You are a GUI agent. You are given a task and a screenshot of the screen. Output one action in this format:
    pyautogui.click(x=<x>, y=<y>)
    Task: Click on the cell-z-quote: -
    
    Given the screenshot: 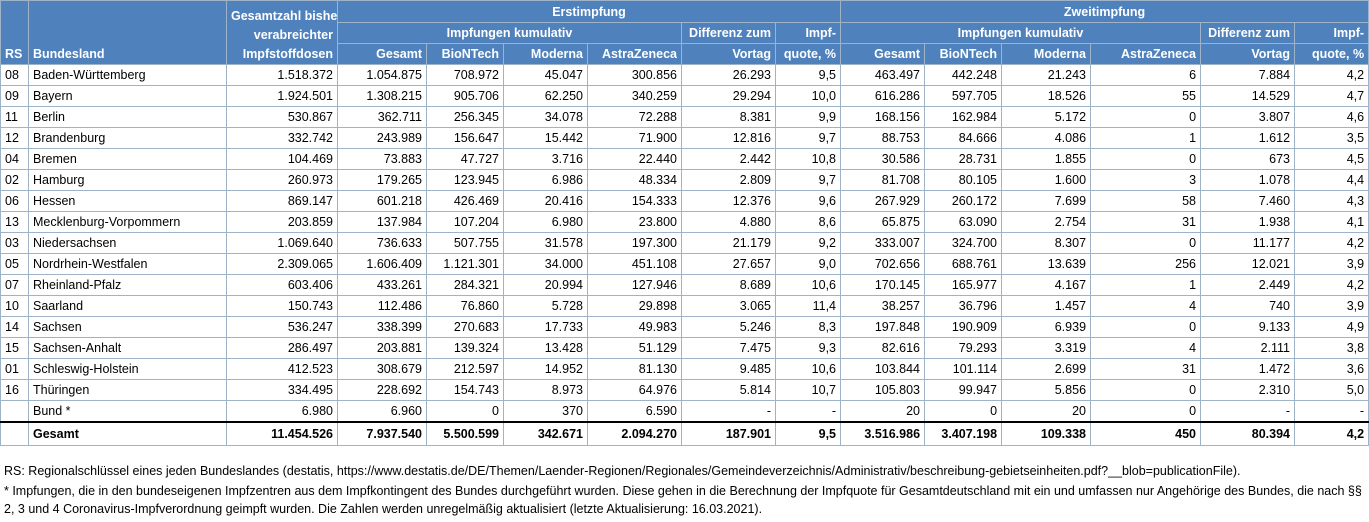 What is the action you would take?
    pyautogui.click(x=1331, y=411)
    